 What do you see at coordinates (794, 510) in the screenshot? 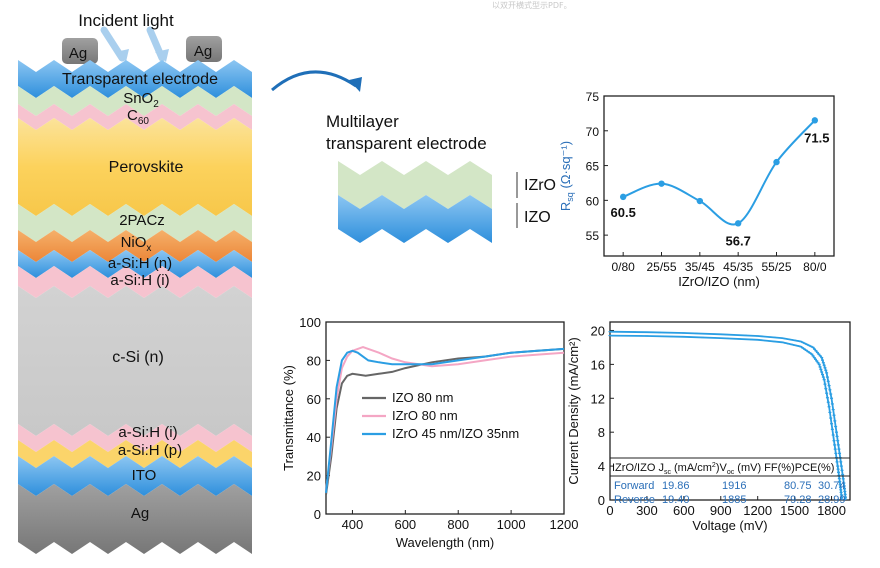
I see `x-tick-label: 1500` at bounding box center [794, 510].